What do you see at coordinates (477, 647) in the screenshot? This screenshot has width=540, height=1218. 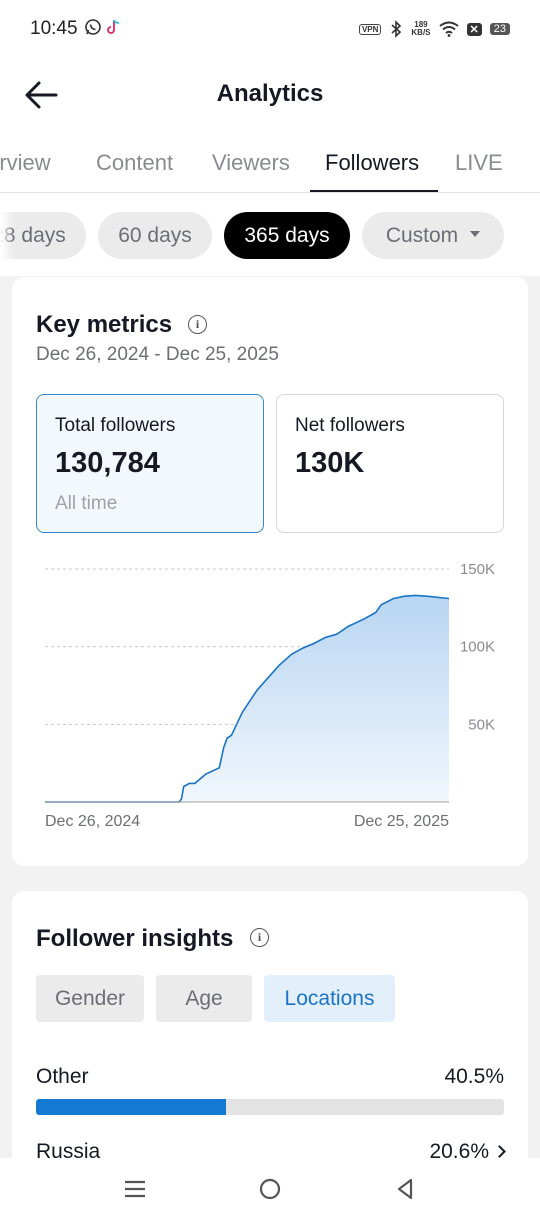 I see `y-tick-label: 100K` at bounding box center [477, 647].